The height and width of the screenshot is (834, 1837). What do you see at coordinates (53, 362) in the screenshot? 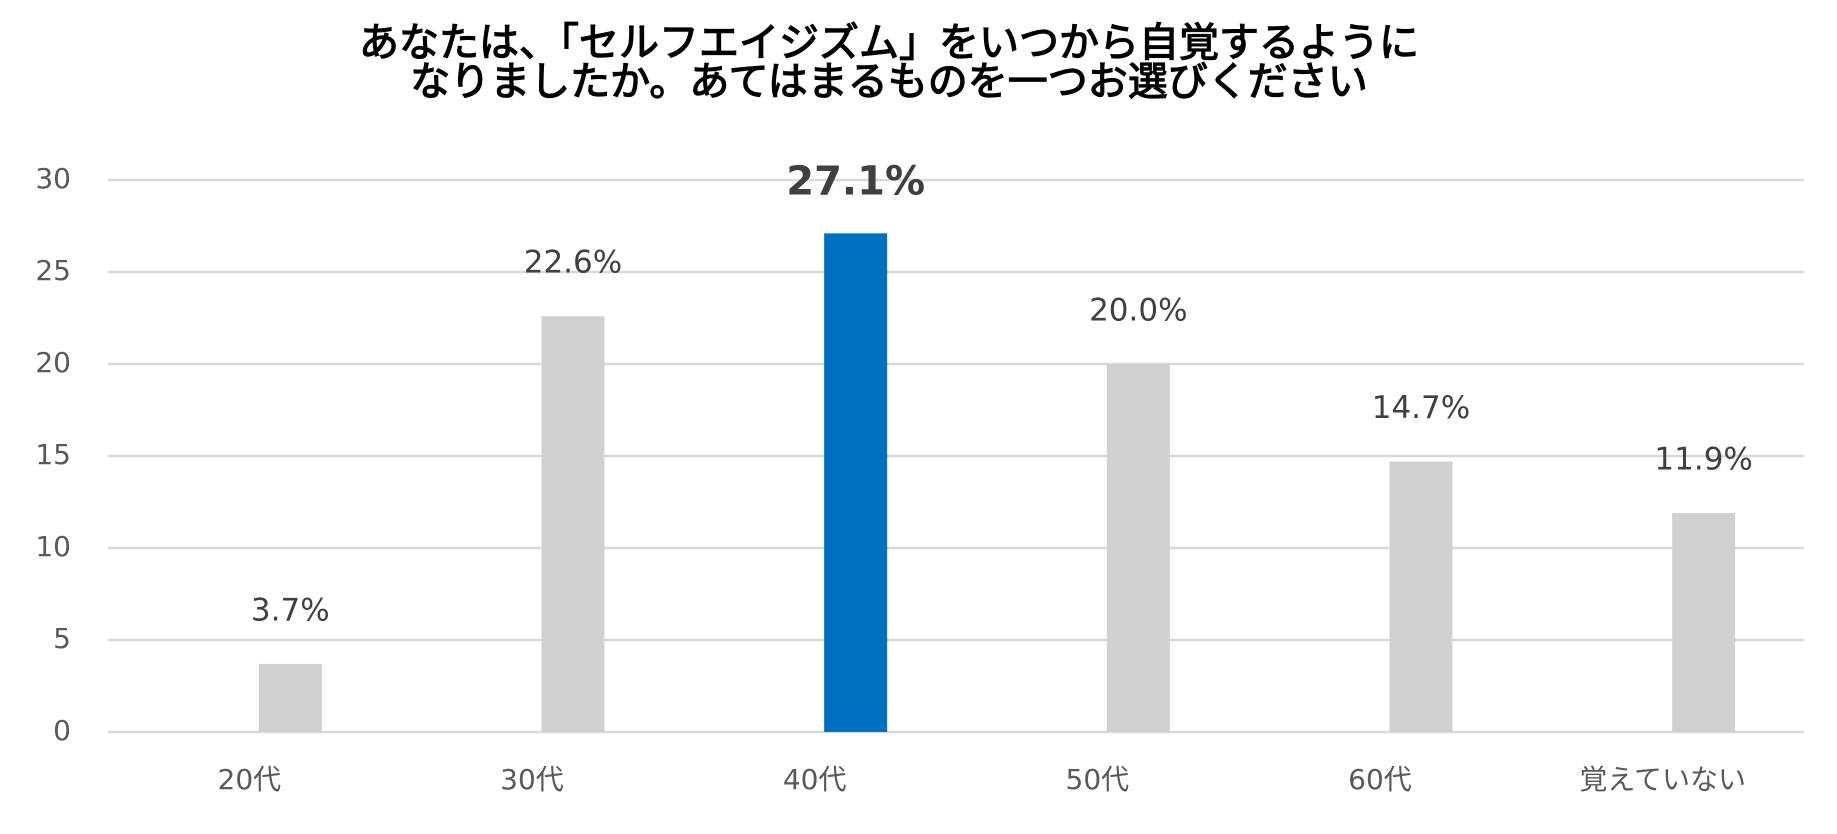
I see `y-tick-label: 20` at bounding box center [53, 362].